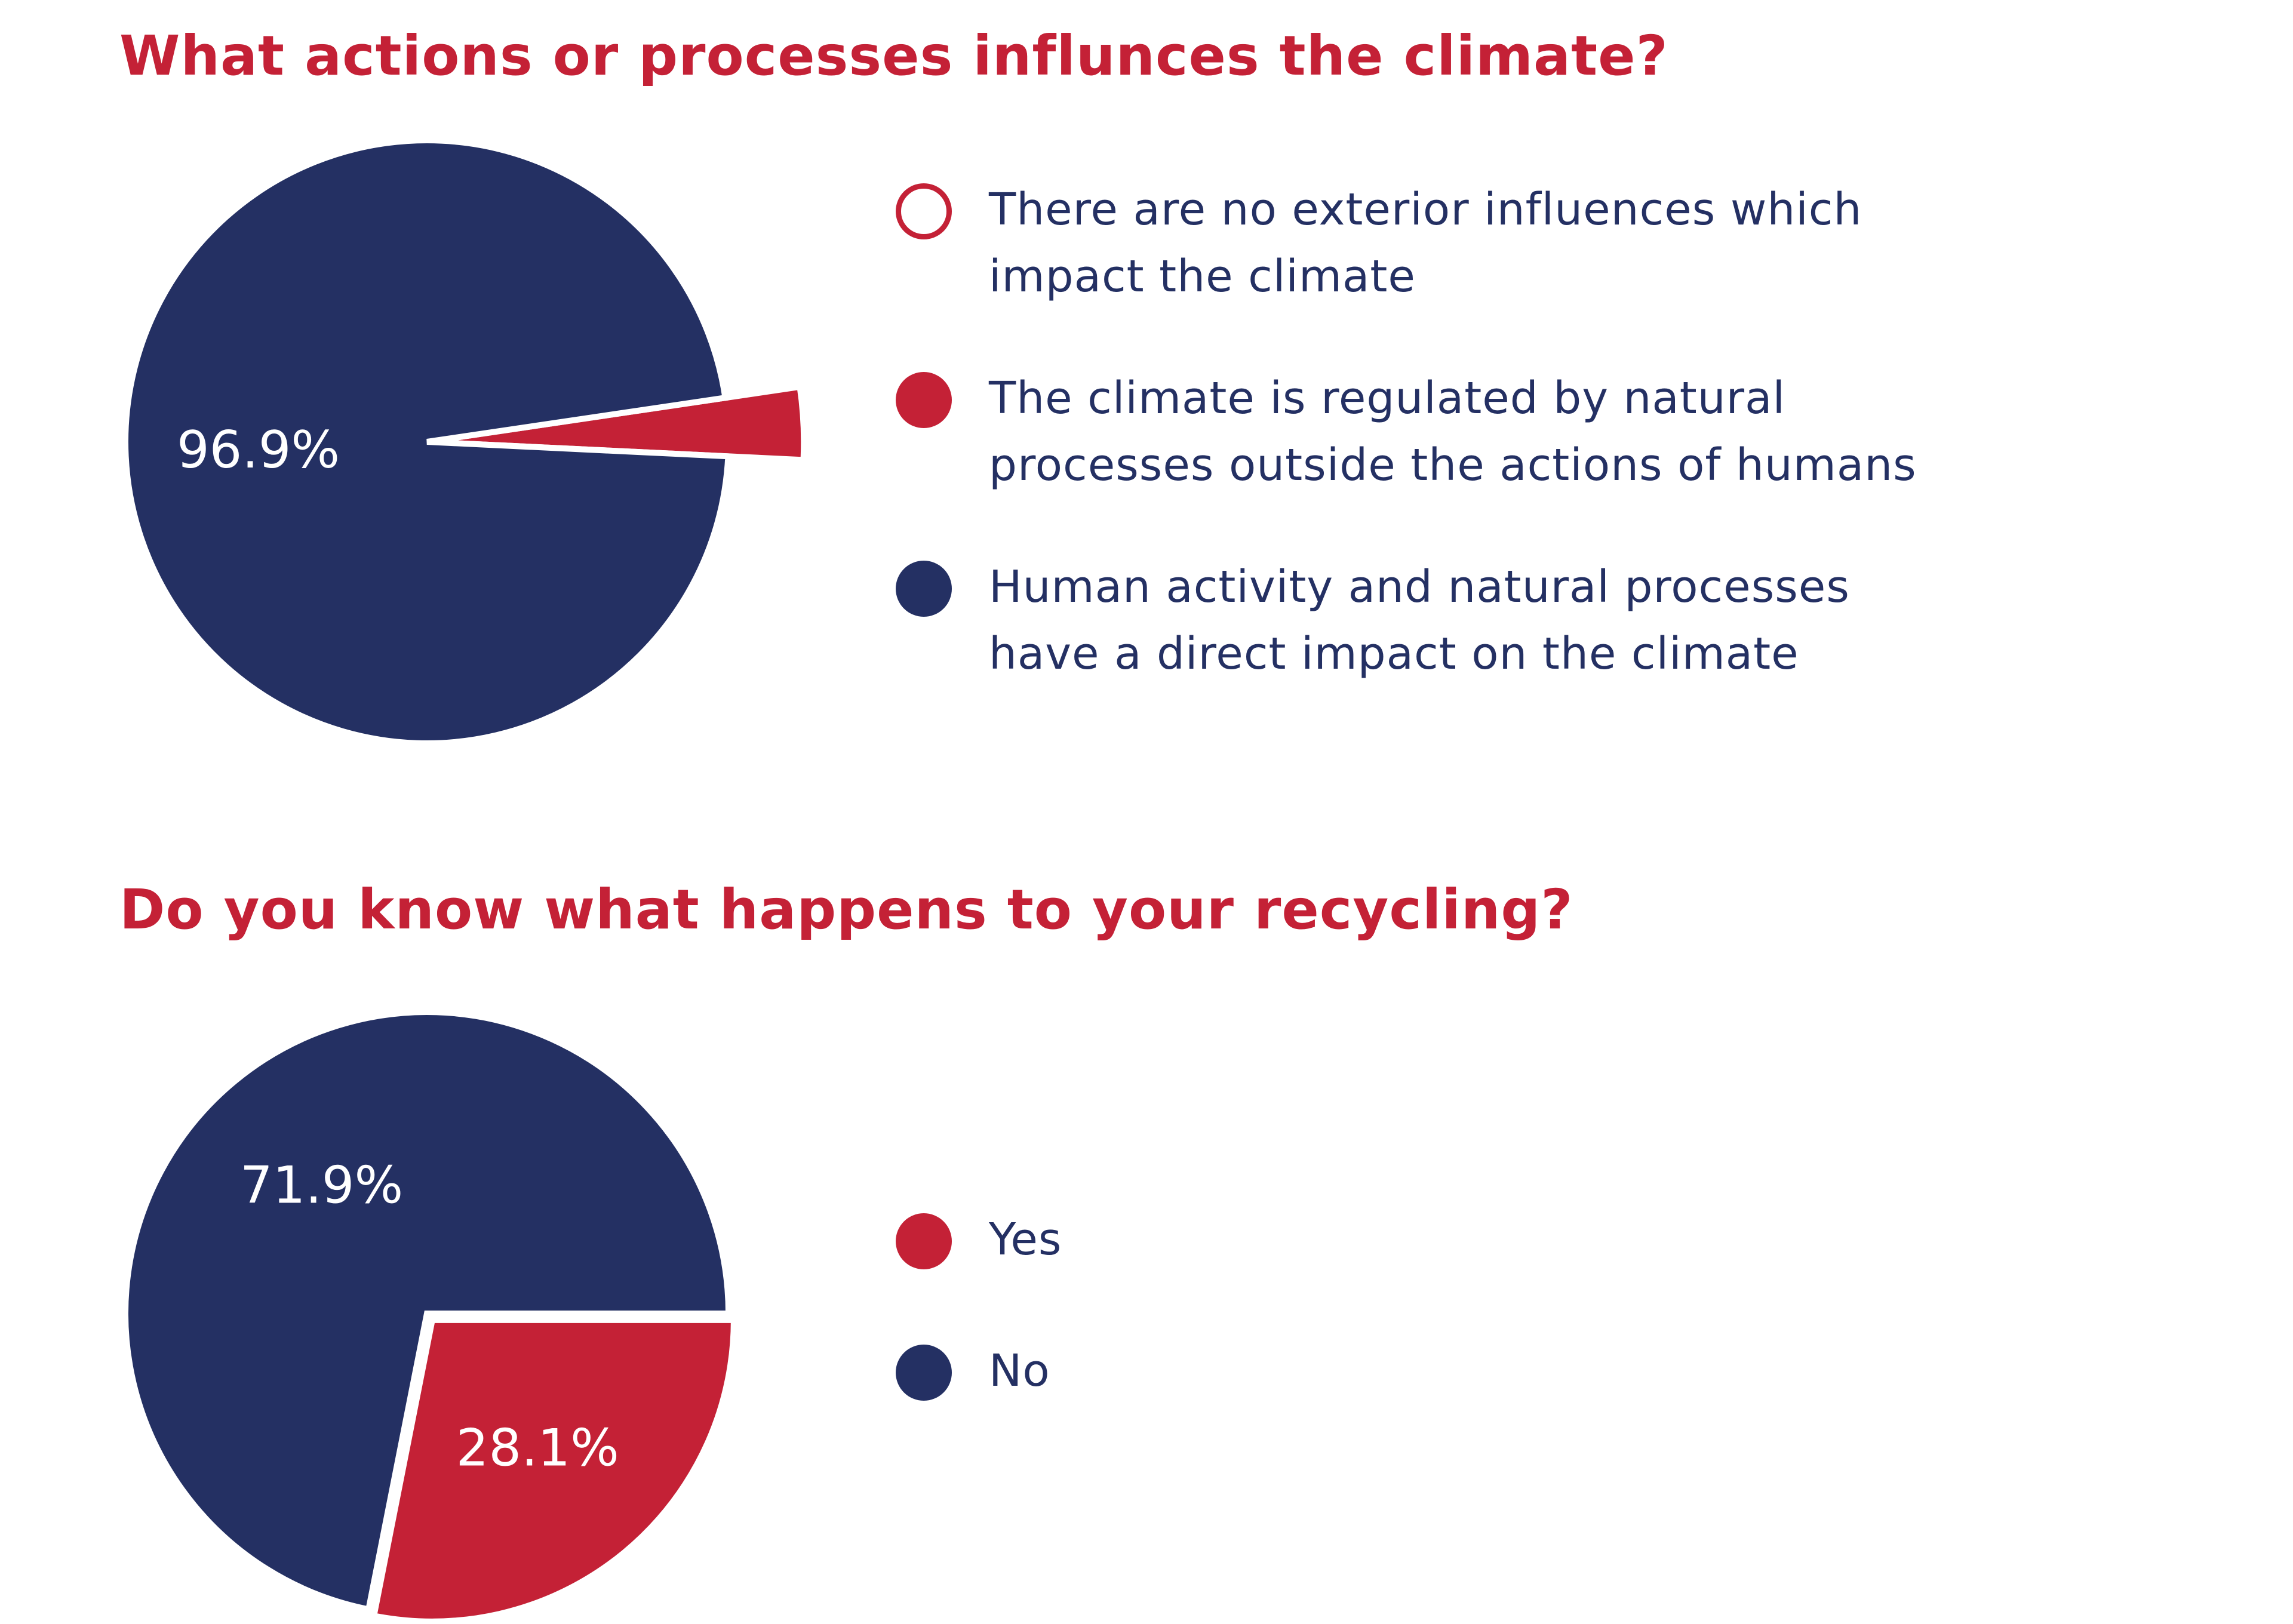 Image resolution: width=2293 pixels, height=1624 pixels. Describe the element at coordinates (1025, 1239) in the screenshot. I see `legend-label: Yes` at that location.